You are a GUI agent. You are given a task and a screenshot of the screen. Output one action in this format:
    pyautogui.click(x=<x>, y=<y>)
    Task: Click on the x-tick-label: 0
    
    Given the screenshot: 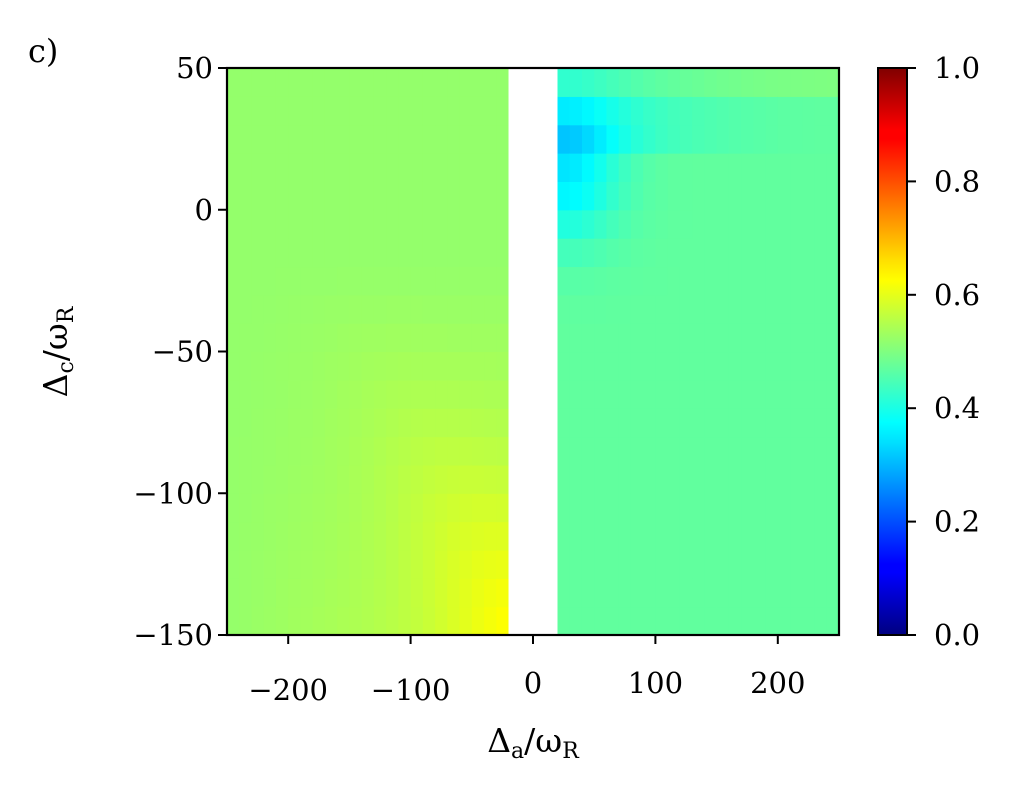 What is the action you would take?
    pyautogui.click(x=533, y=683)
    